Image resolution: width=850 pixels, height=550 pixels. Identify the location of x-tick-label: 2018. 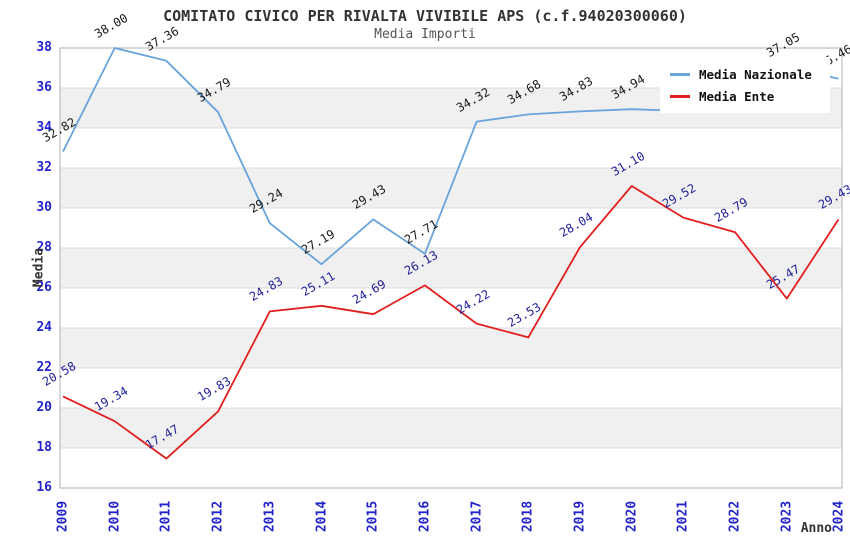
(528, 516).